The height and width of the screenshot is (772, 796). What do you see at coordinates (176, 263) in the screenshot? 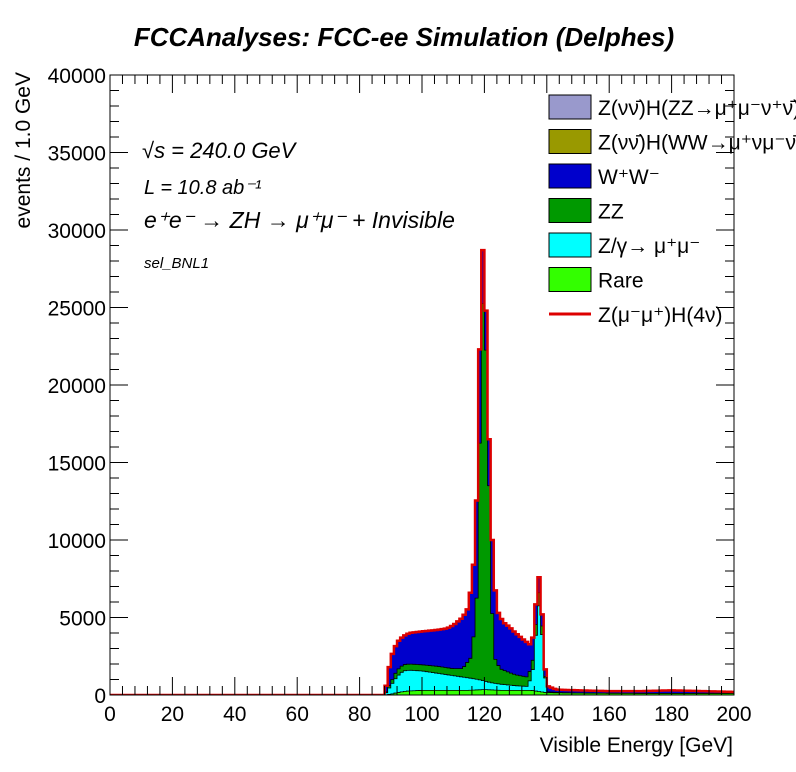
I see `annotation-selection: sel_BNL1` at bounding box center [176, 263].